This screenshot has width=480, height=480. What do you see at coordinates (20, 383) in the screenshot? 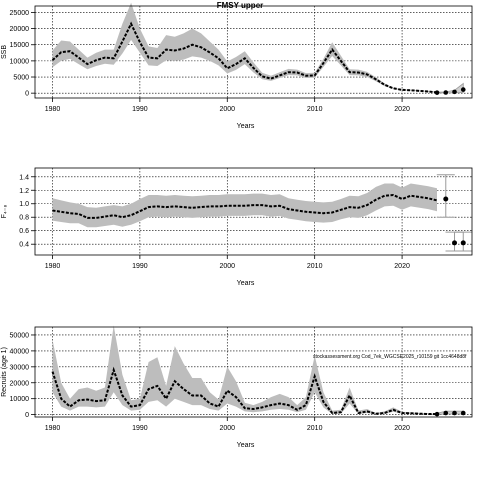
I see `recruit-y-tick-label: 20000` at bounding box center [20, 383].